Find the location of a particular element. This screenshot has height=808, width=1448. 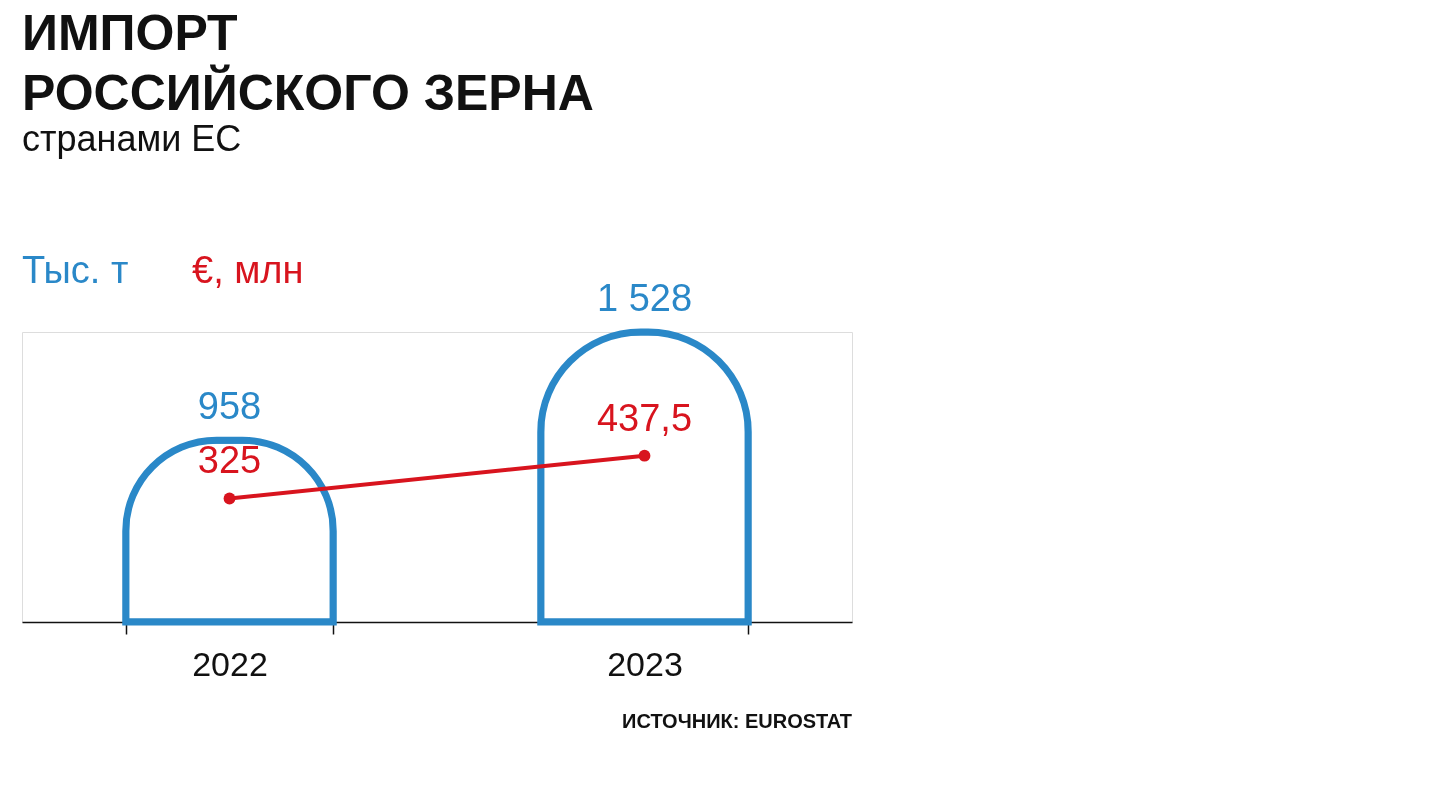

text: €, млн is located at coordinates (248, 270).